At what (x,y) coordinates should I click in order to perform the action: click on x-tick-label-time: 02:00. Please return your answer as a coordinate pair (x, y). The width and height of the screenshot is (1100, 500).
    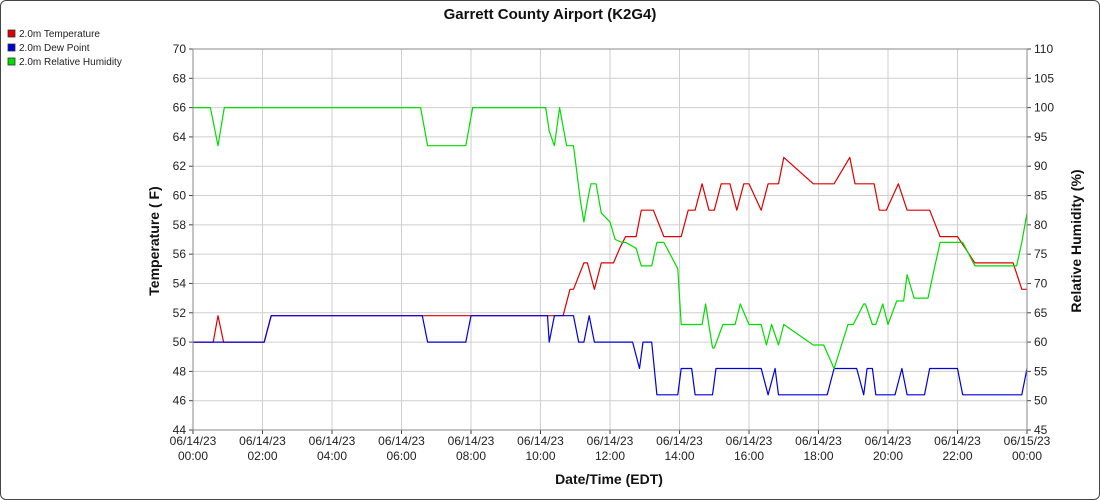
    Looking at the image, I should click on (262, 456).